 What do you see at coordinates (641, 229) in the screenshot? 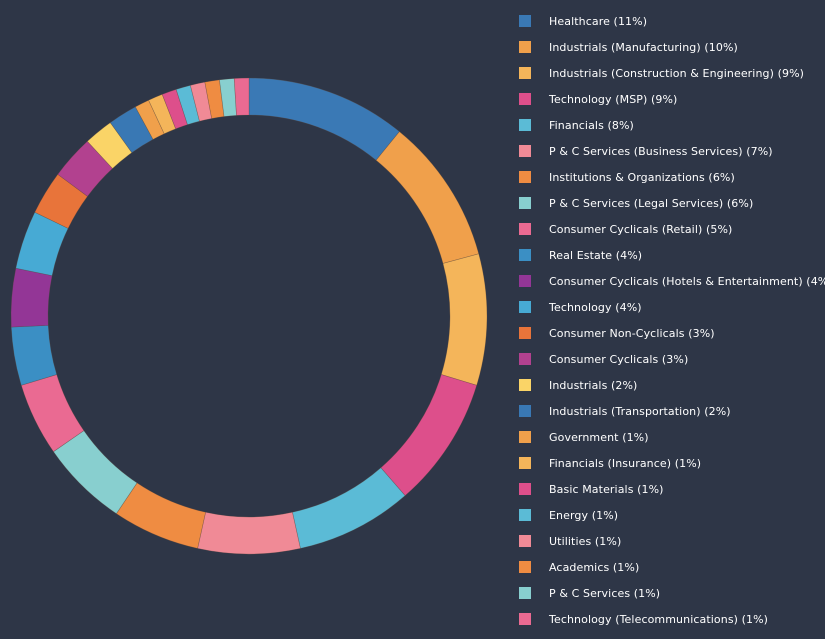
I see `legend-label: Consumer Cyclicals (Retail) (5%)` at bounding box center [641, 229].